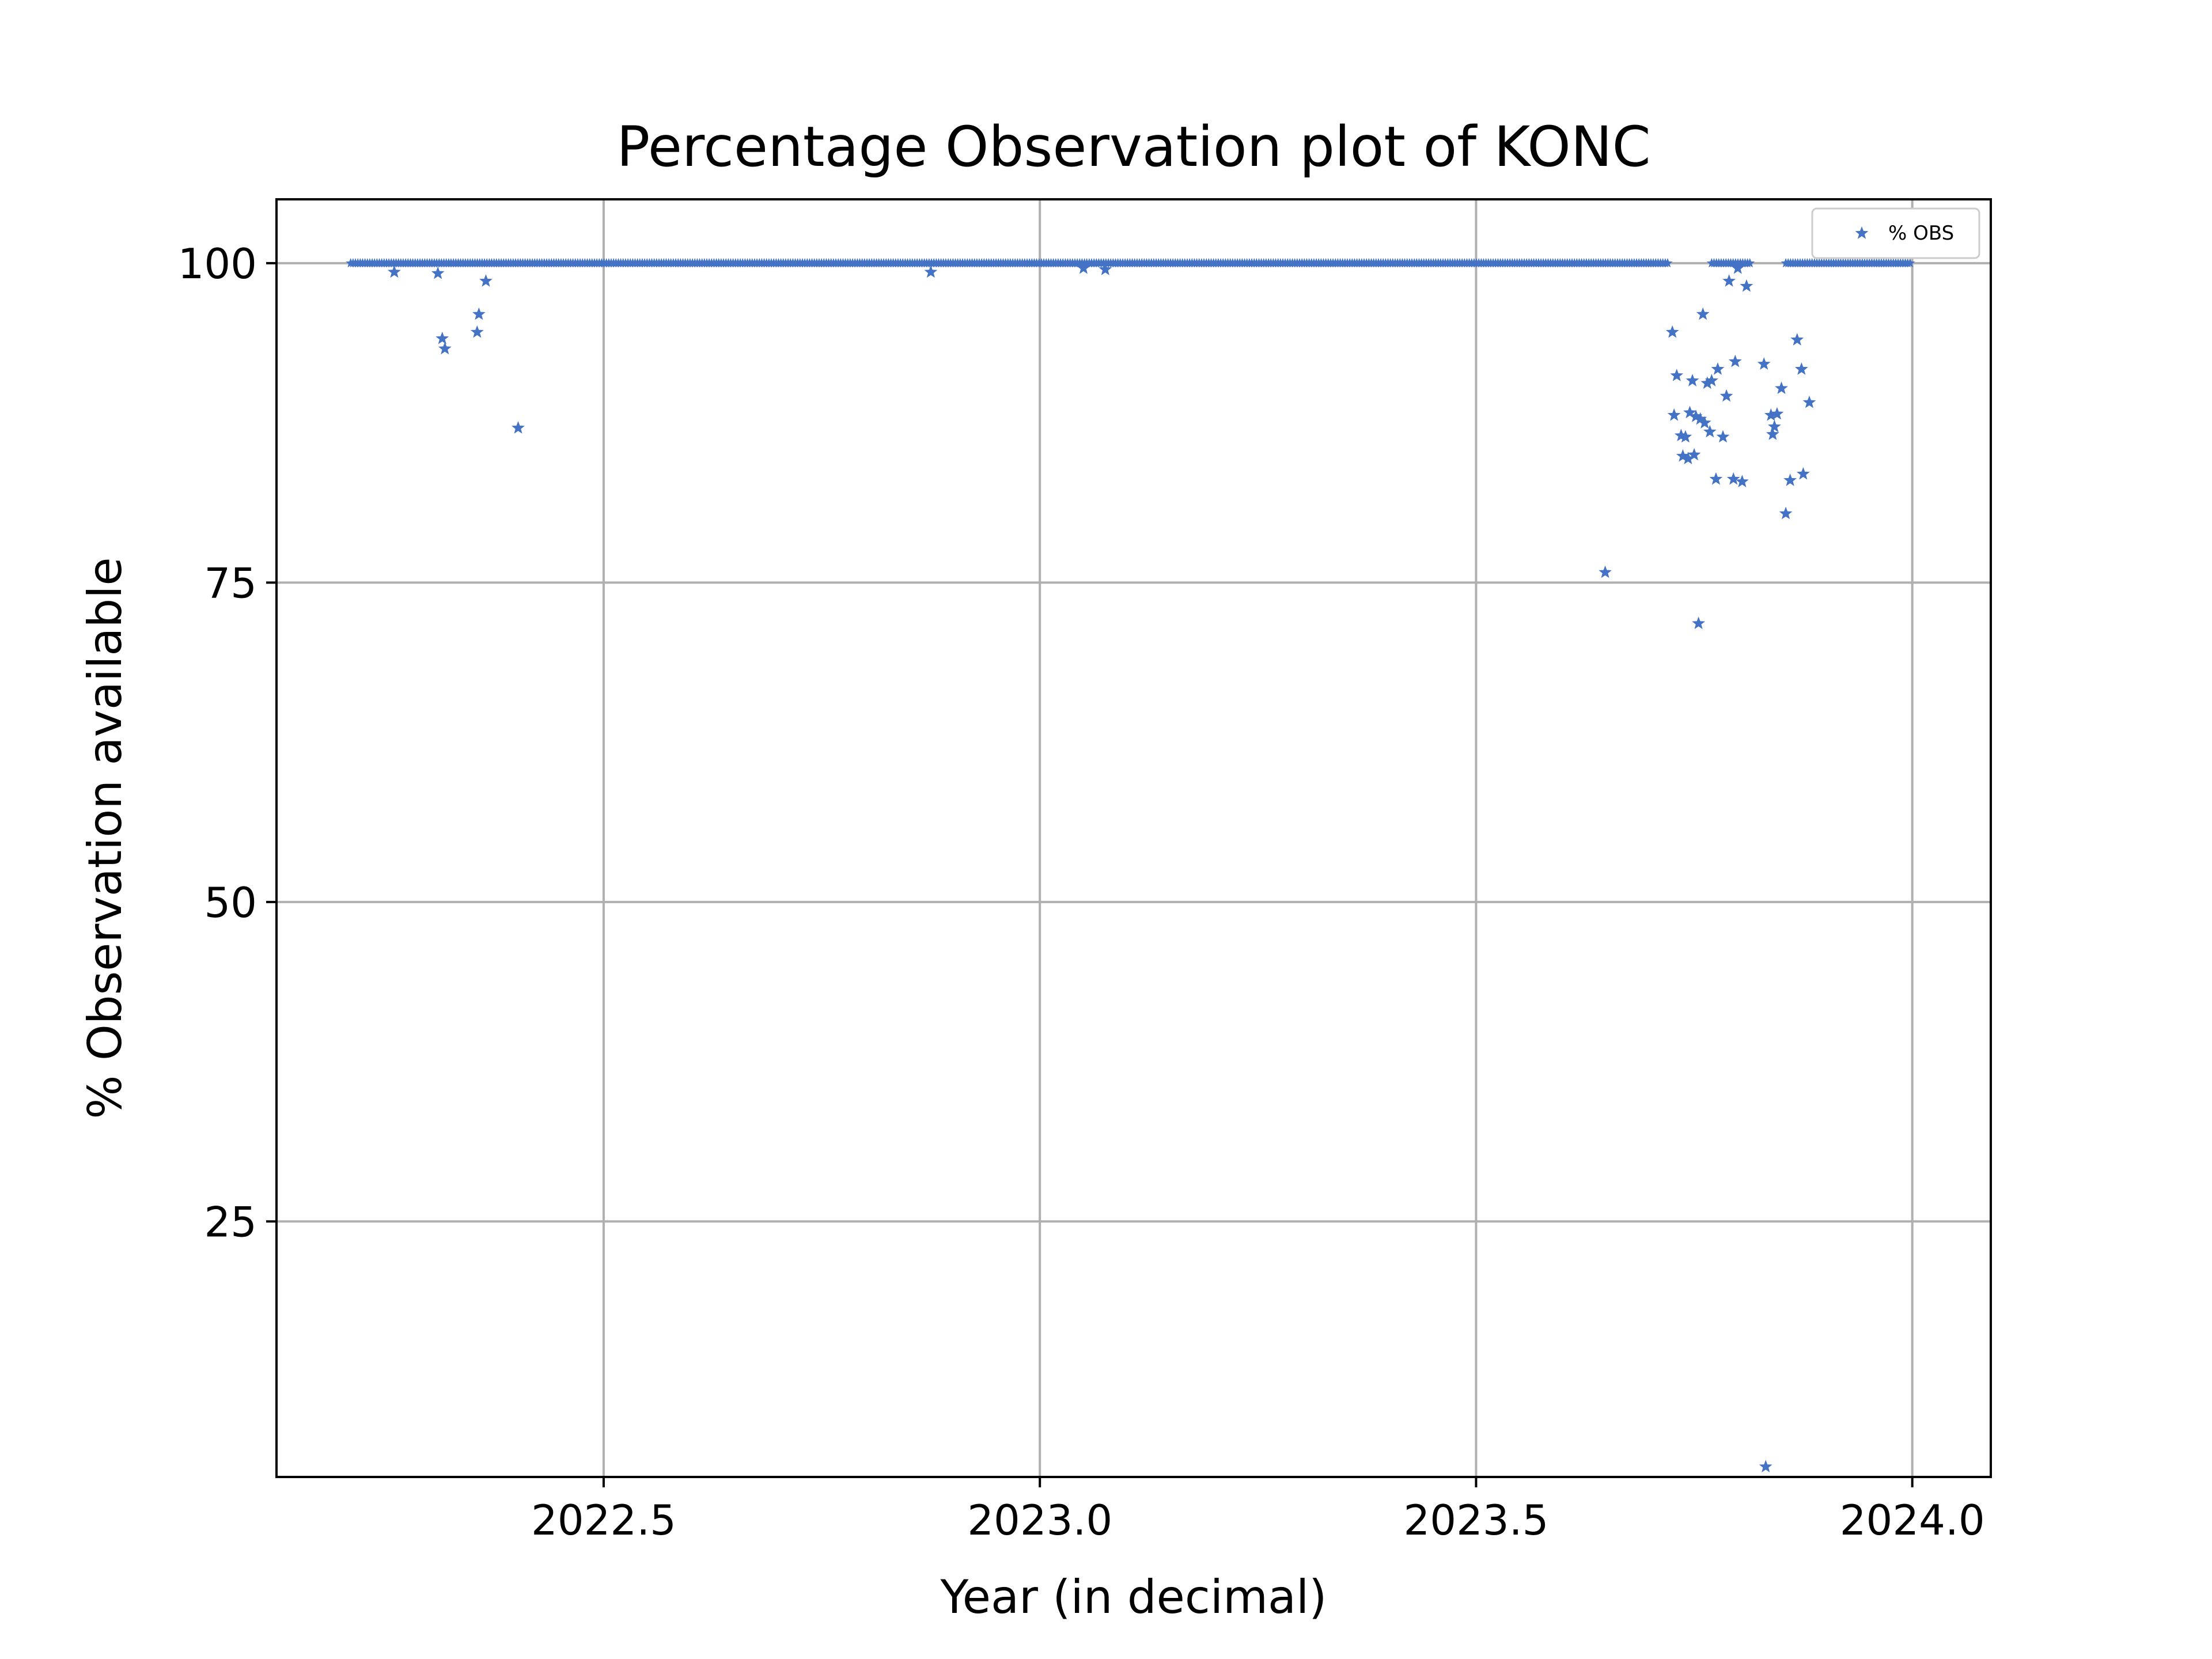 Image resolution: width=2212 pixels, height=1659 pixels. Describe the element at coordinates (1133, 147) in the screenshot. I see `chart-title: Percentage Observation plot of KONC` at that location.